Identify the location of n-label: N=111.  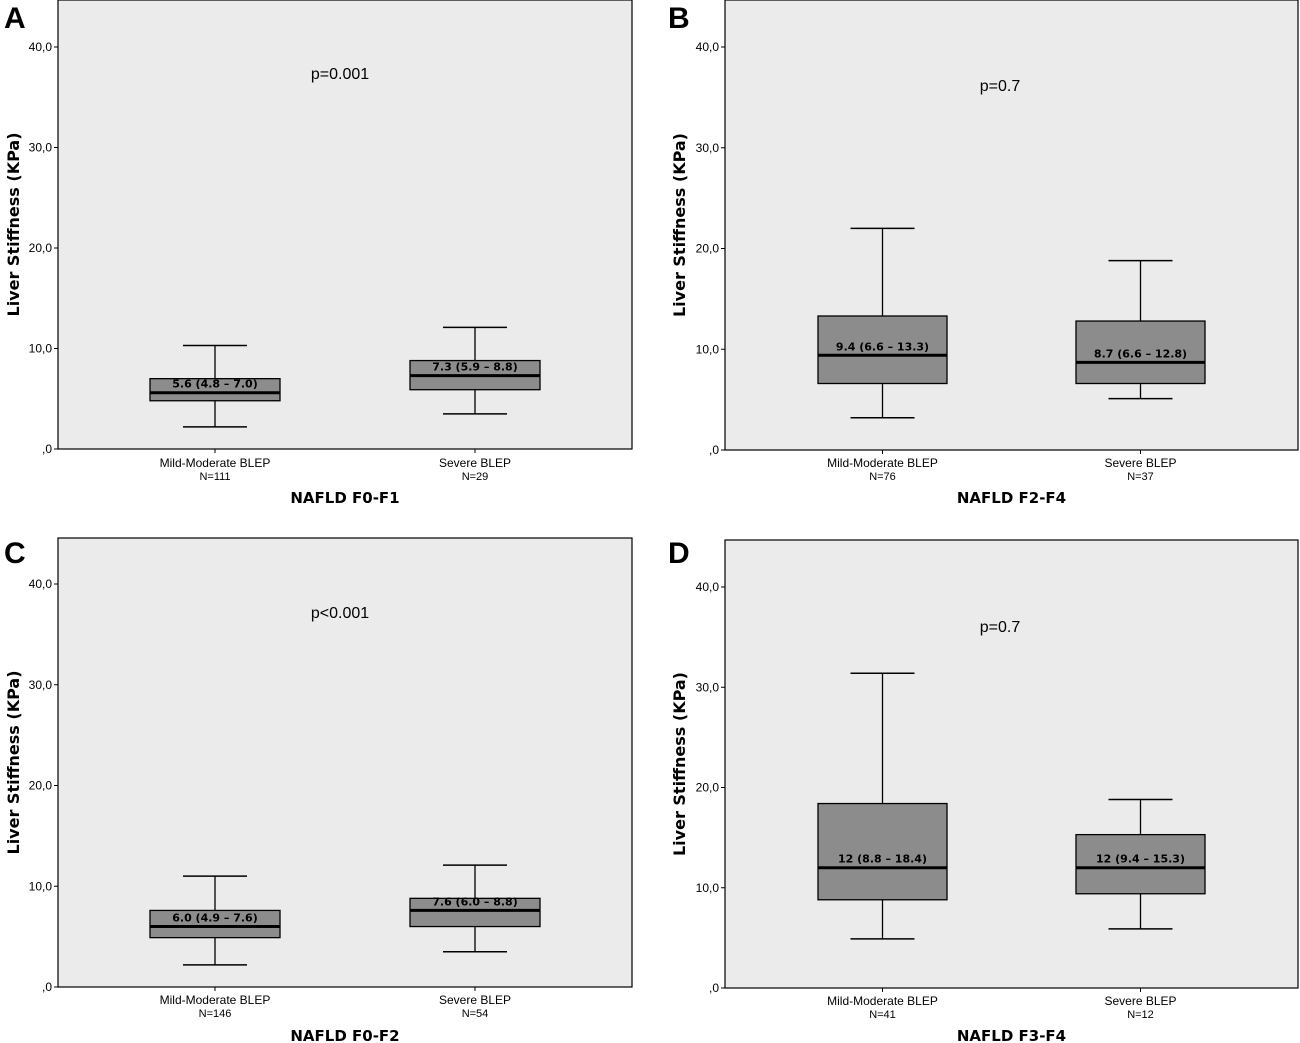
(214, 477).